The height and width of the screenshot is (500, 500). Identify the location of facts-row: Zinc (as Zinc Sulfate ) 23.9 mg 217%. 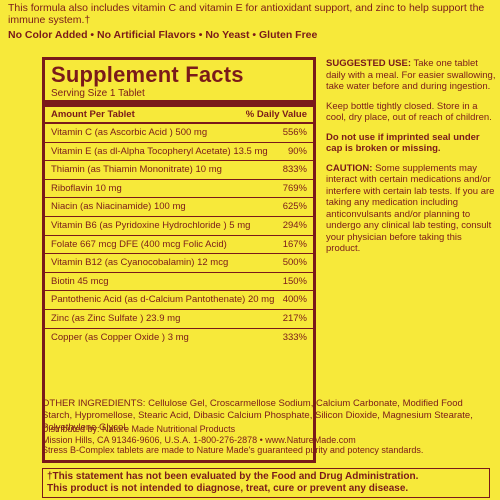
(179, 319).